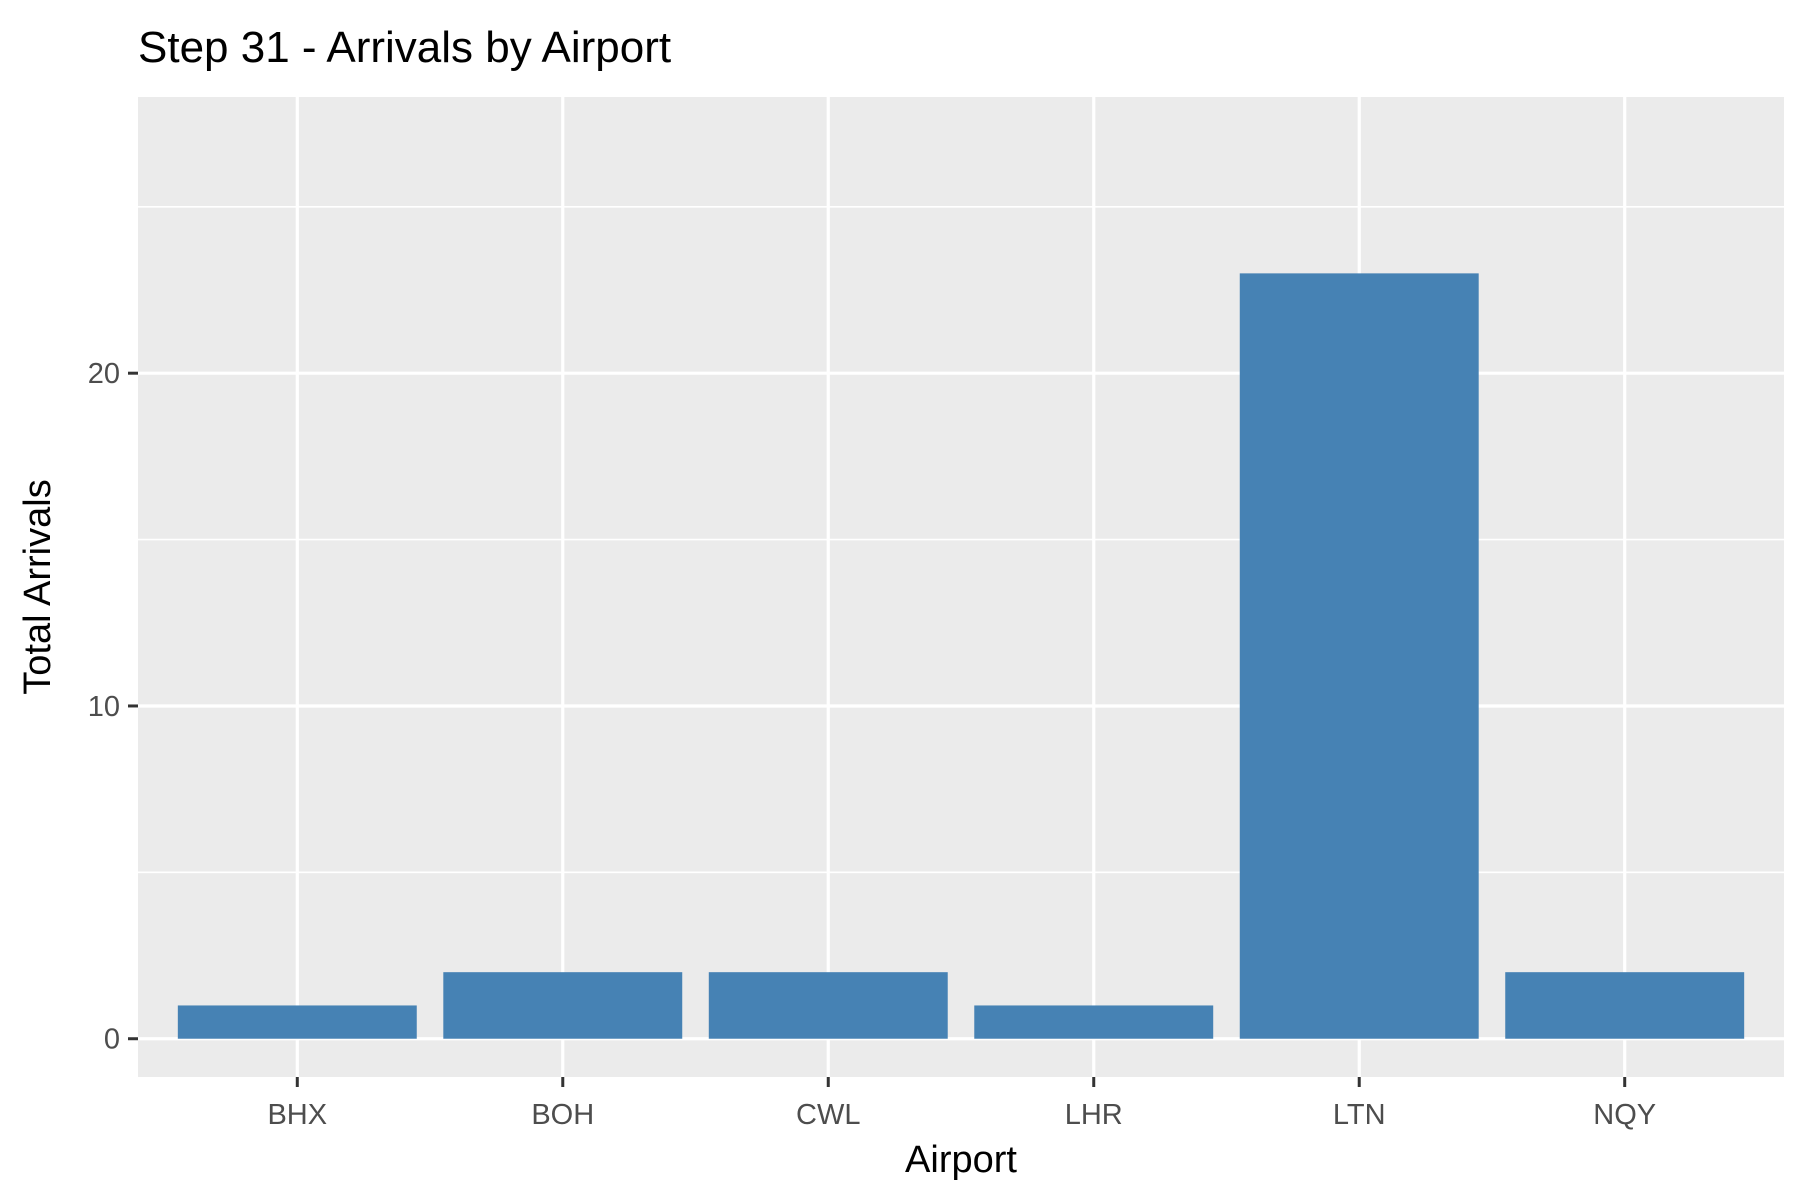 The width and height of the screenshot is (1800, 1200). I want to click on y-tick-label: 0, so click(112, 1040).